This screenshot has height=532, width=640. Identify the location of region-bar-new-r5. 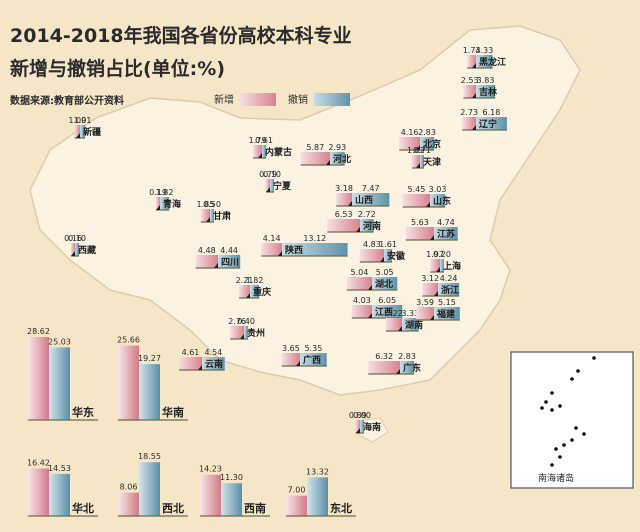
(296, 505).